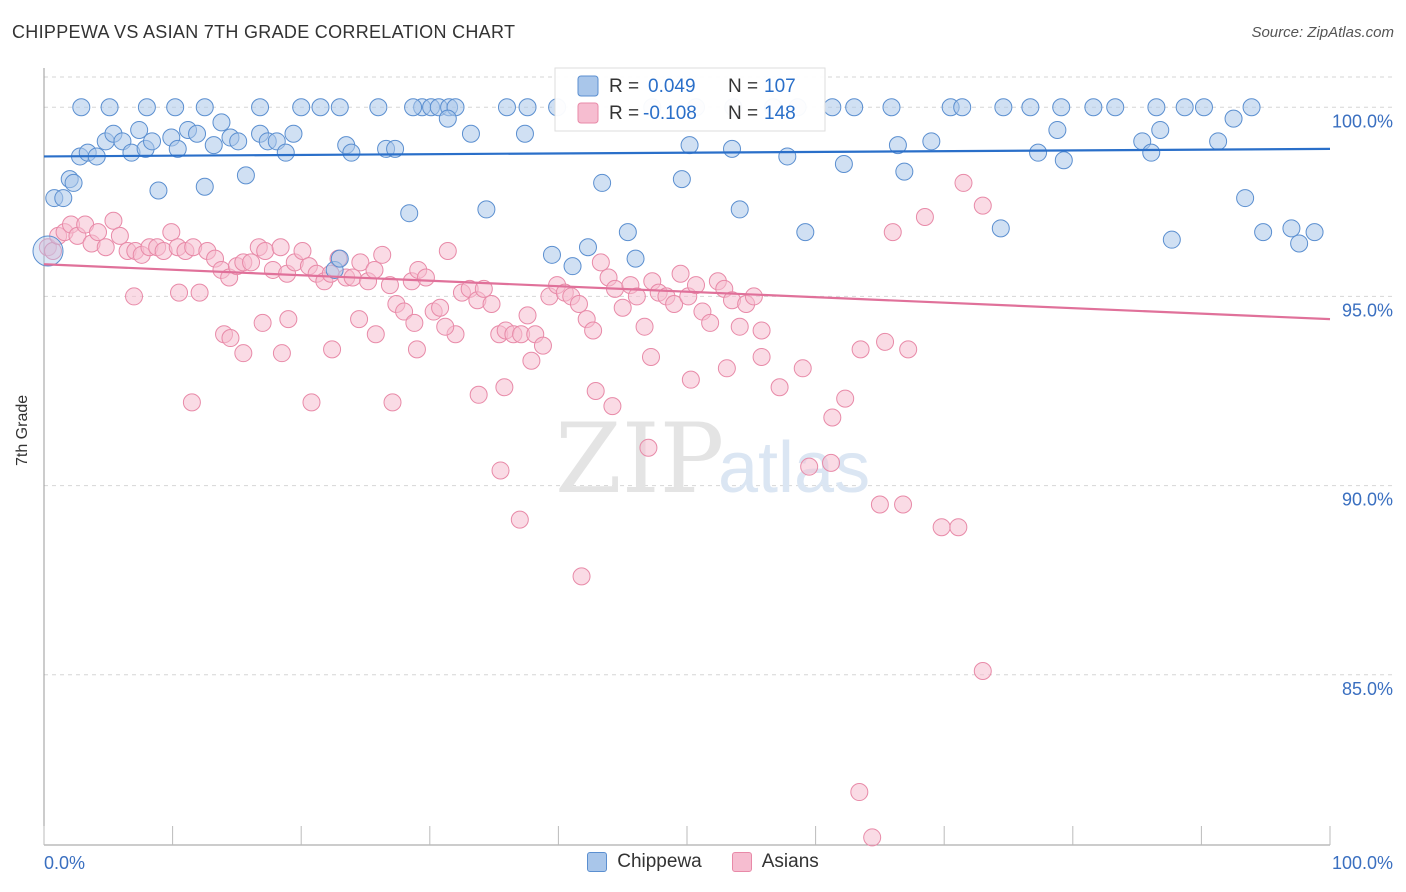  I want to click on chippewa-point-large, so click(48, 251).